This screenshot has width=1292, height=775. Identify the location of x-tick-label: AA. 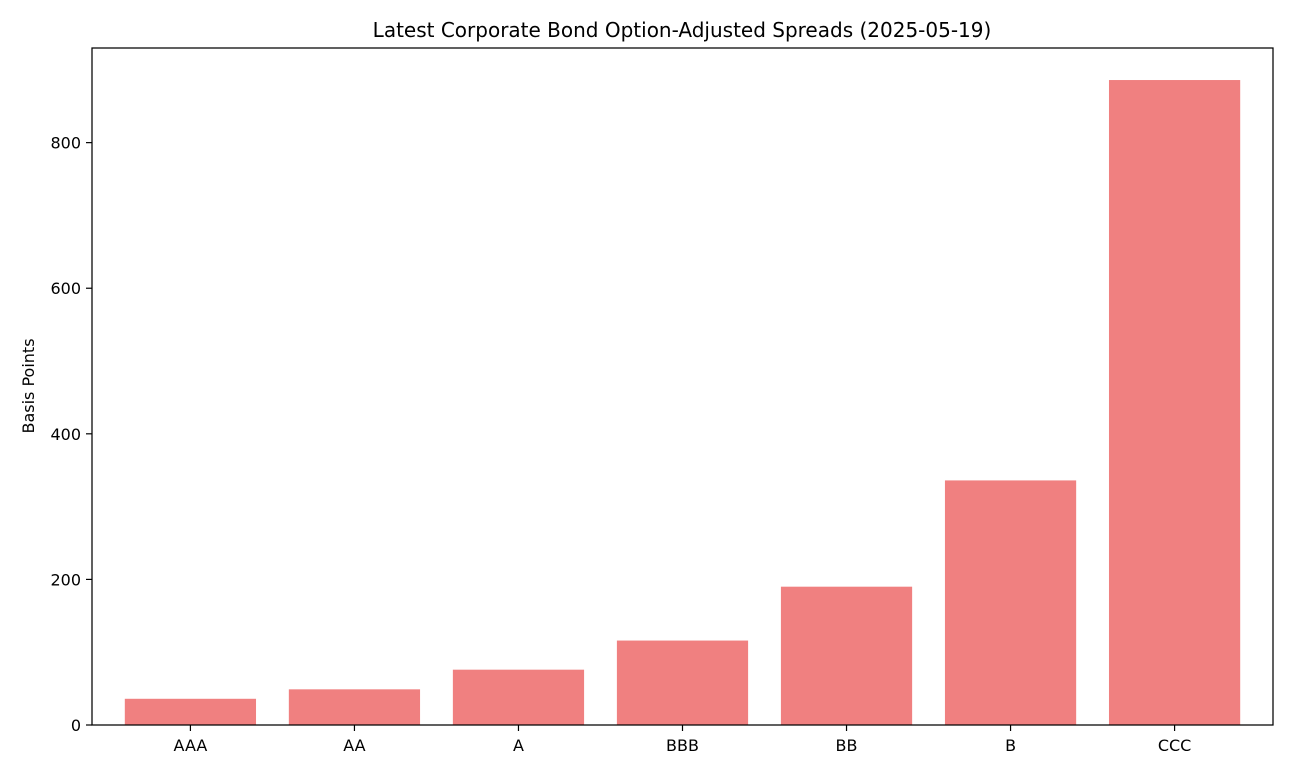
(354, 745).